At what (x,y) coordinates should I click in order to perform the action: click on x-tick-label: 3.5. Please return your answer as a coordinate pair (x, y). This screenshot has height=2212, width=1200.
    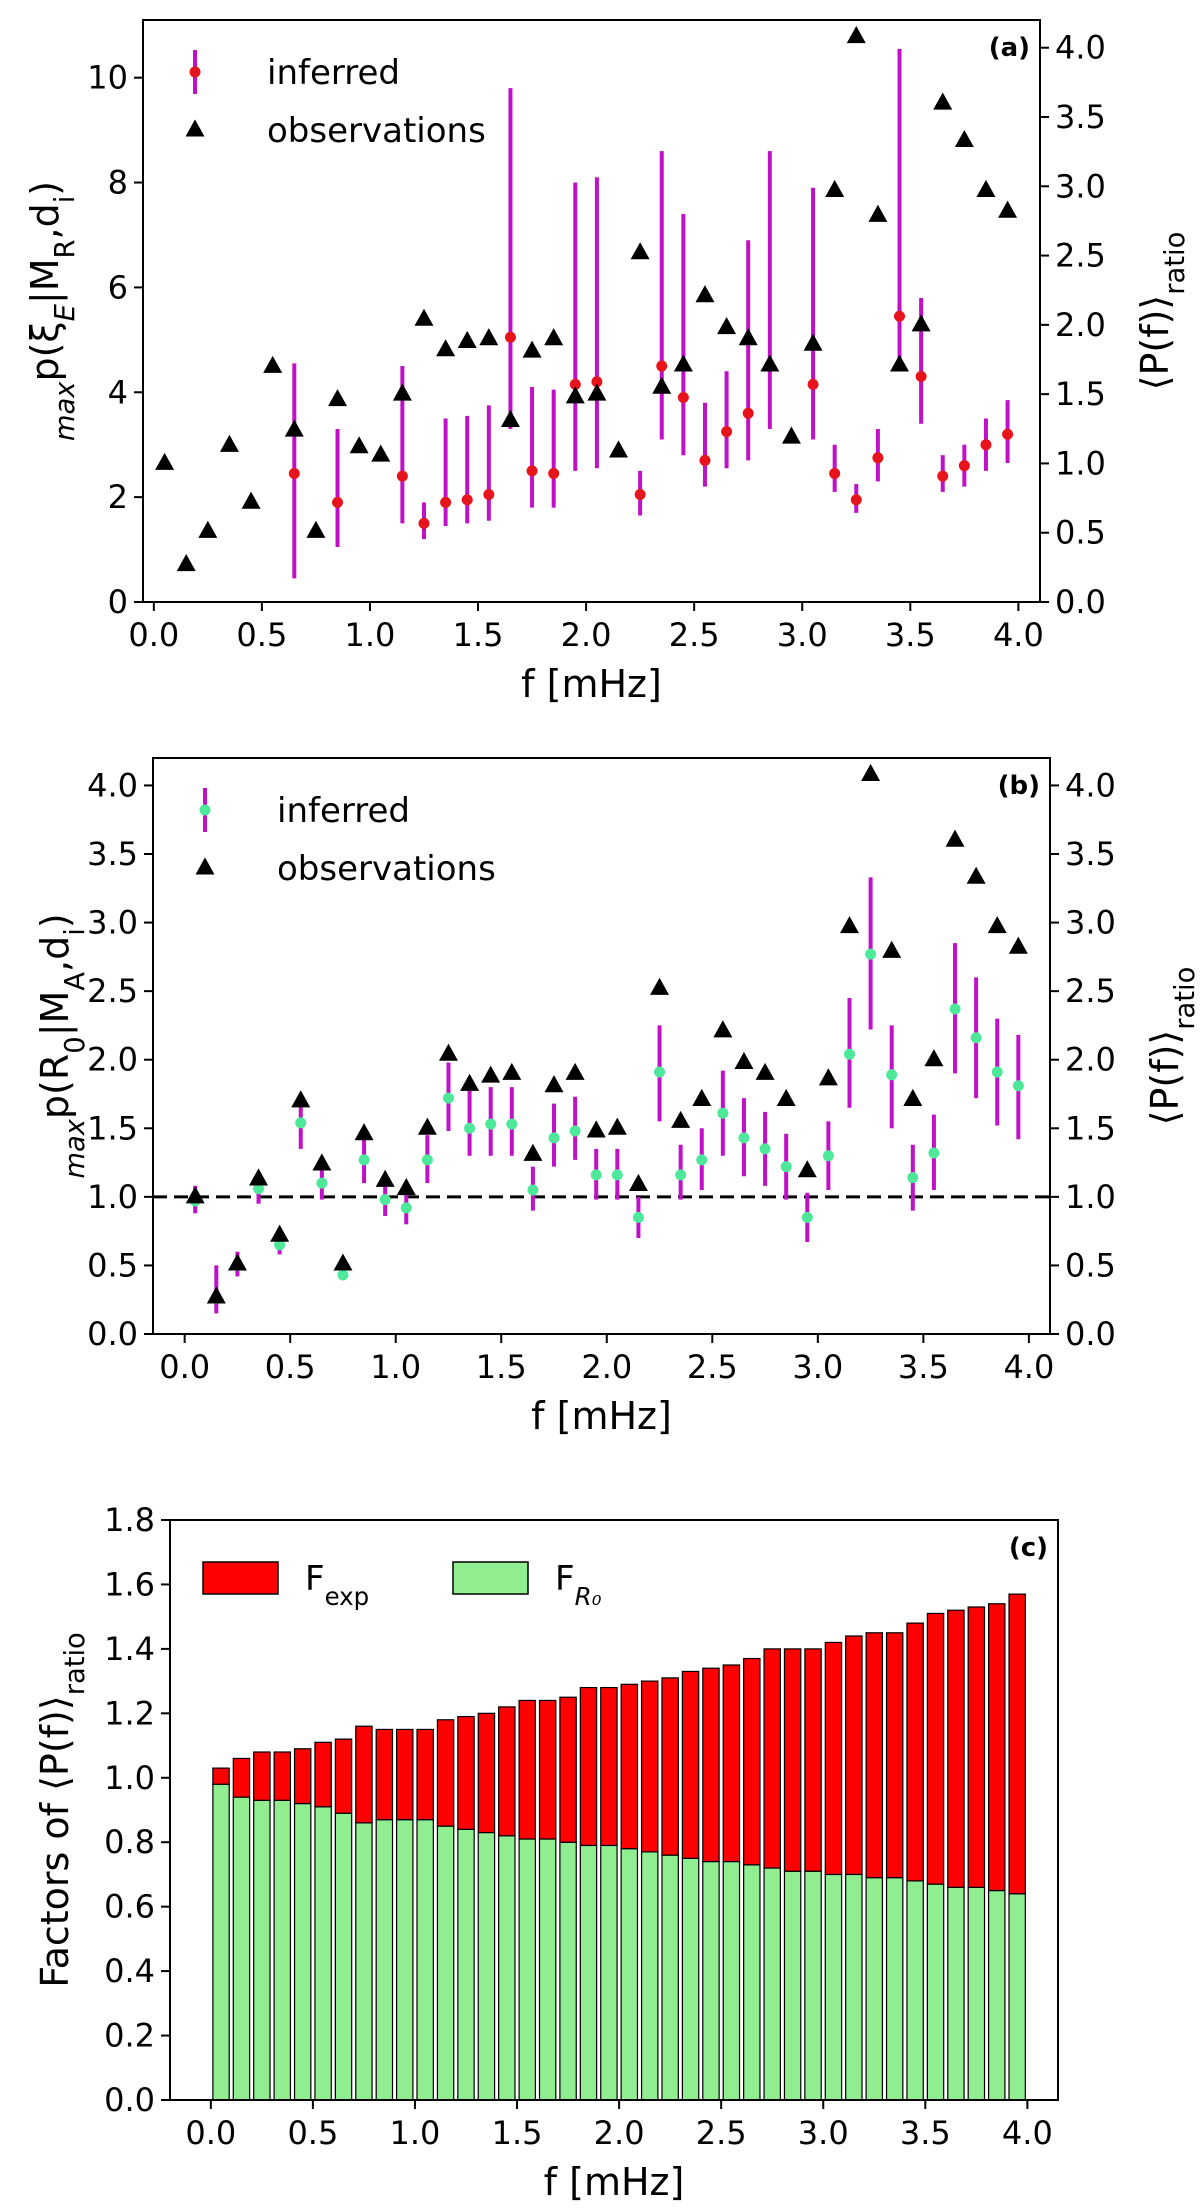
    Looking at the image, I should click on (910, 635).